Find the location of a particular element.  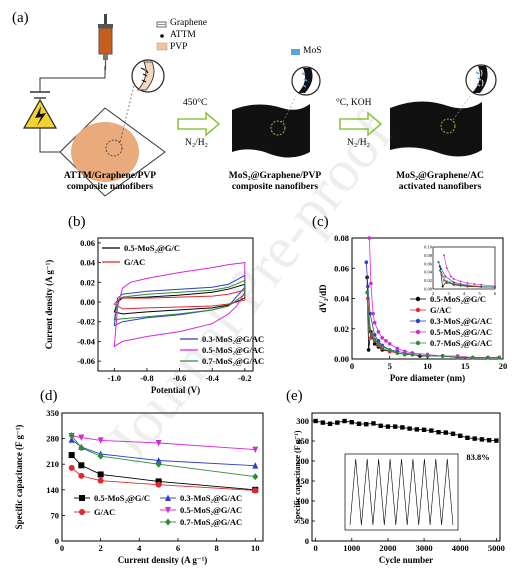

pore-curve is located at coordinates (433, 325).